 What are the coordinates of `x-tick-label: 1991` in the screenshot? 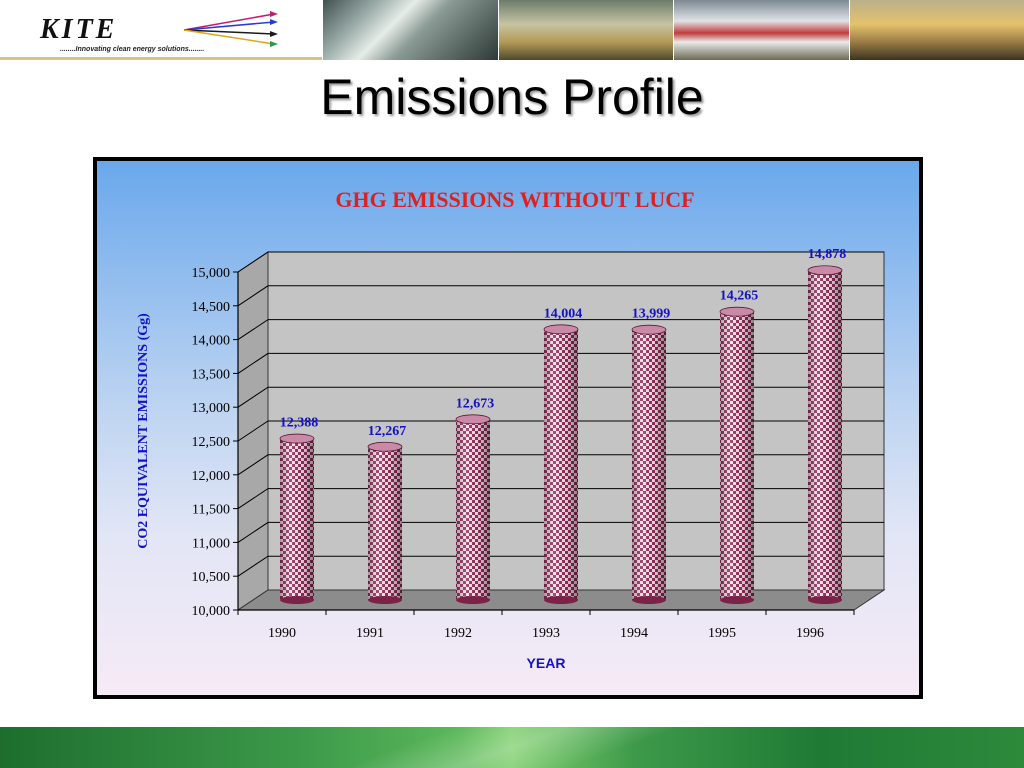 It's located at (370, 633).